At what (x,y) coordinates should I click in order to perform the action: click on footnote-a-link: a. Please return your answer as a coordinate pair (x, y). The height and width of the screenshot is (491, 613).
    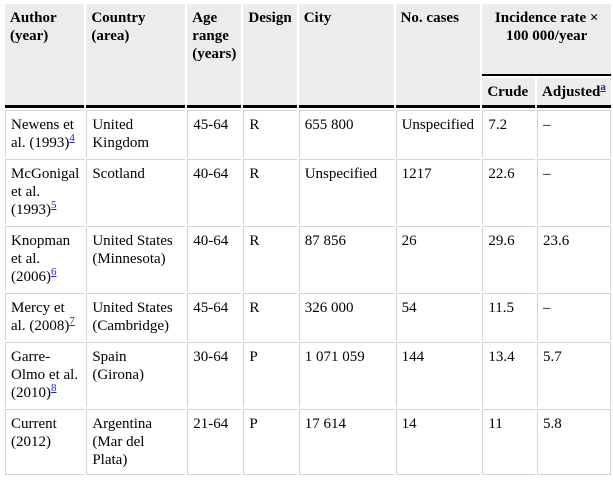
    Looking at the image, I should click on (603, 87).